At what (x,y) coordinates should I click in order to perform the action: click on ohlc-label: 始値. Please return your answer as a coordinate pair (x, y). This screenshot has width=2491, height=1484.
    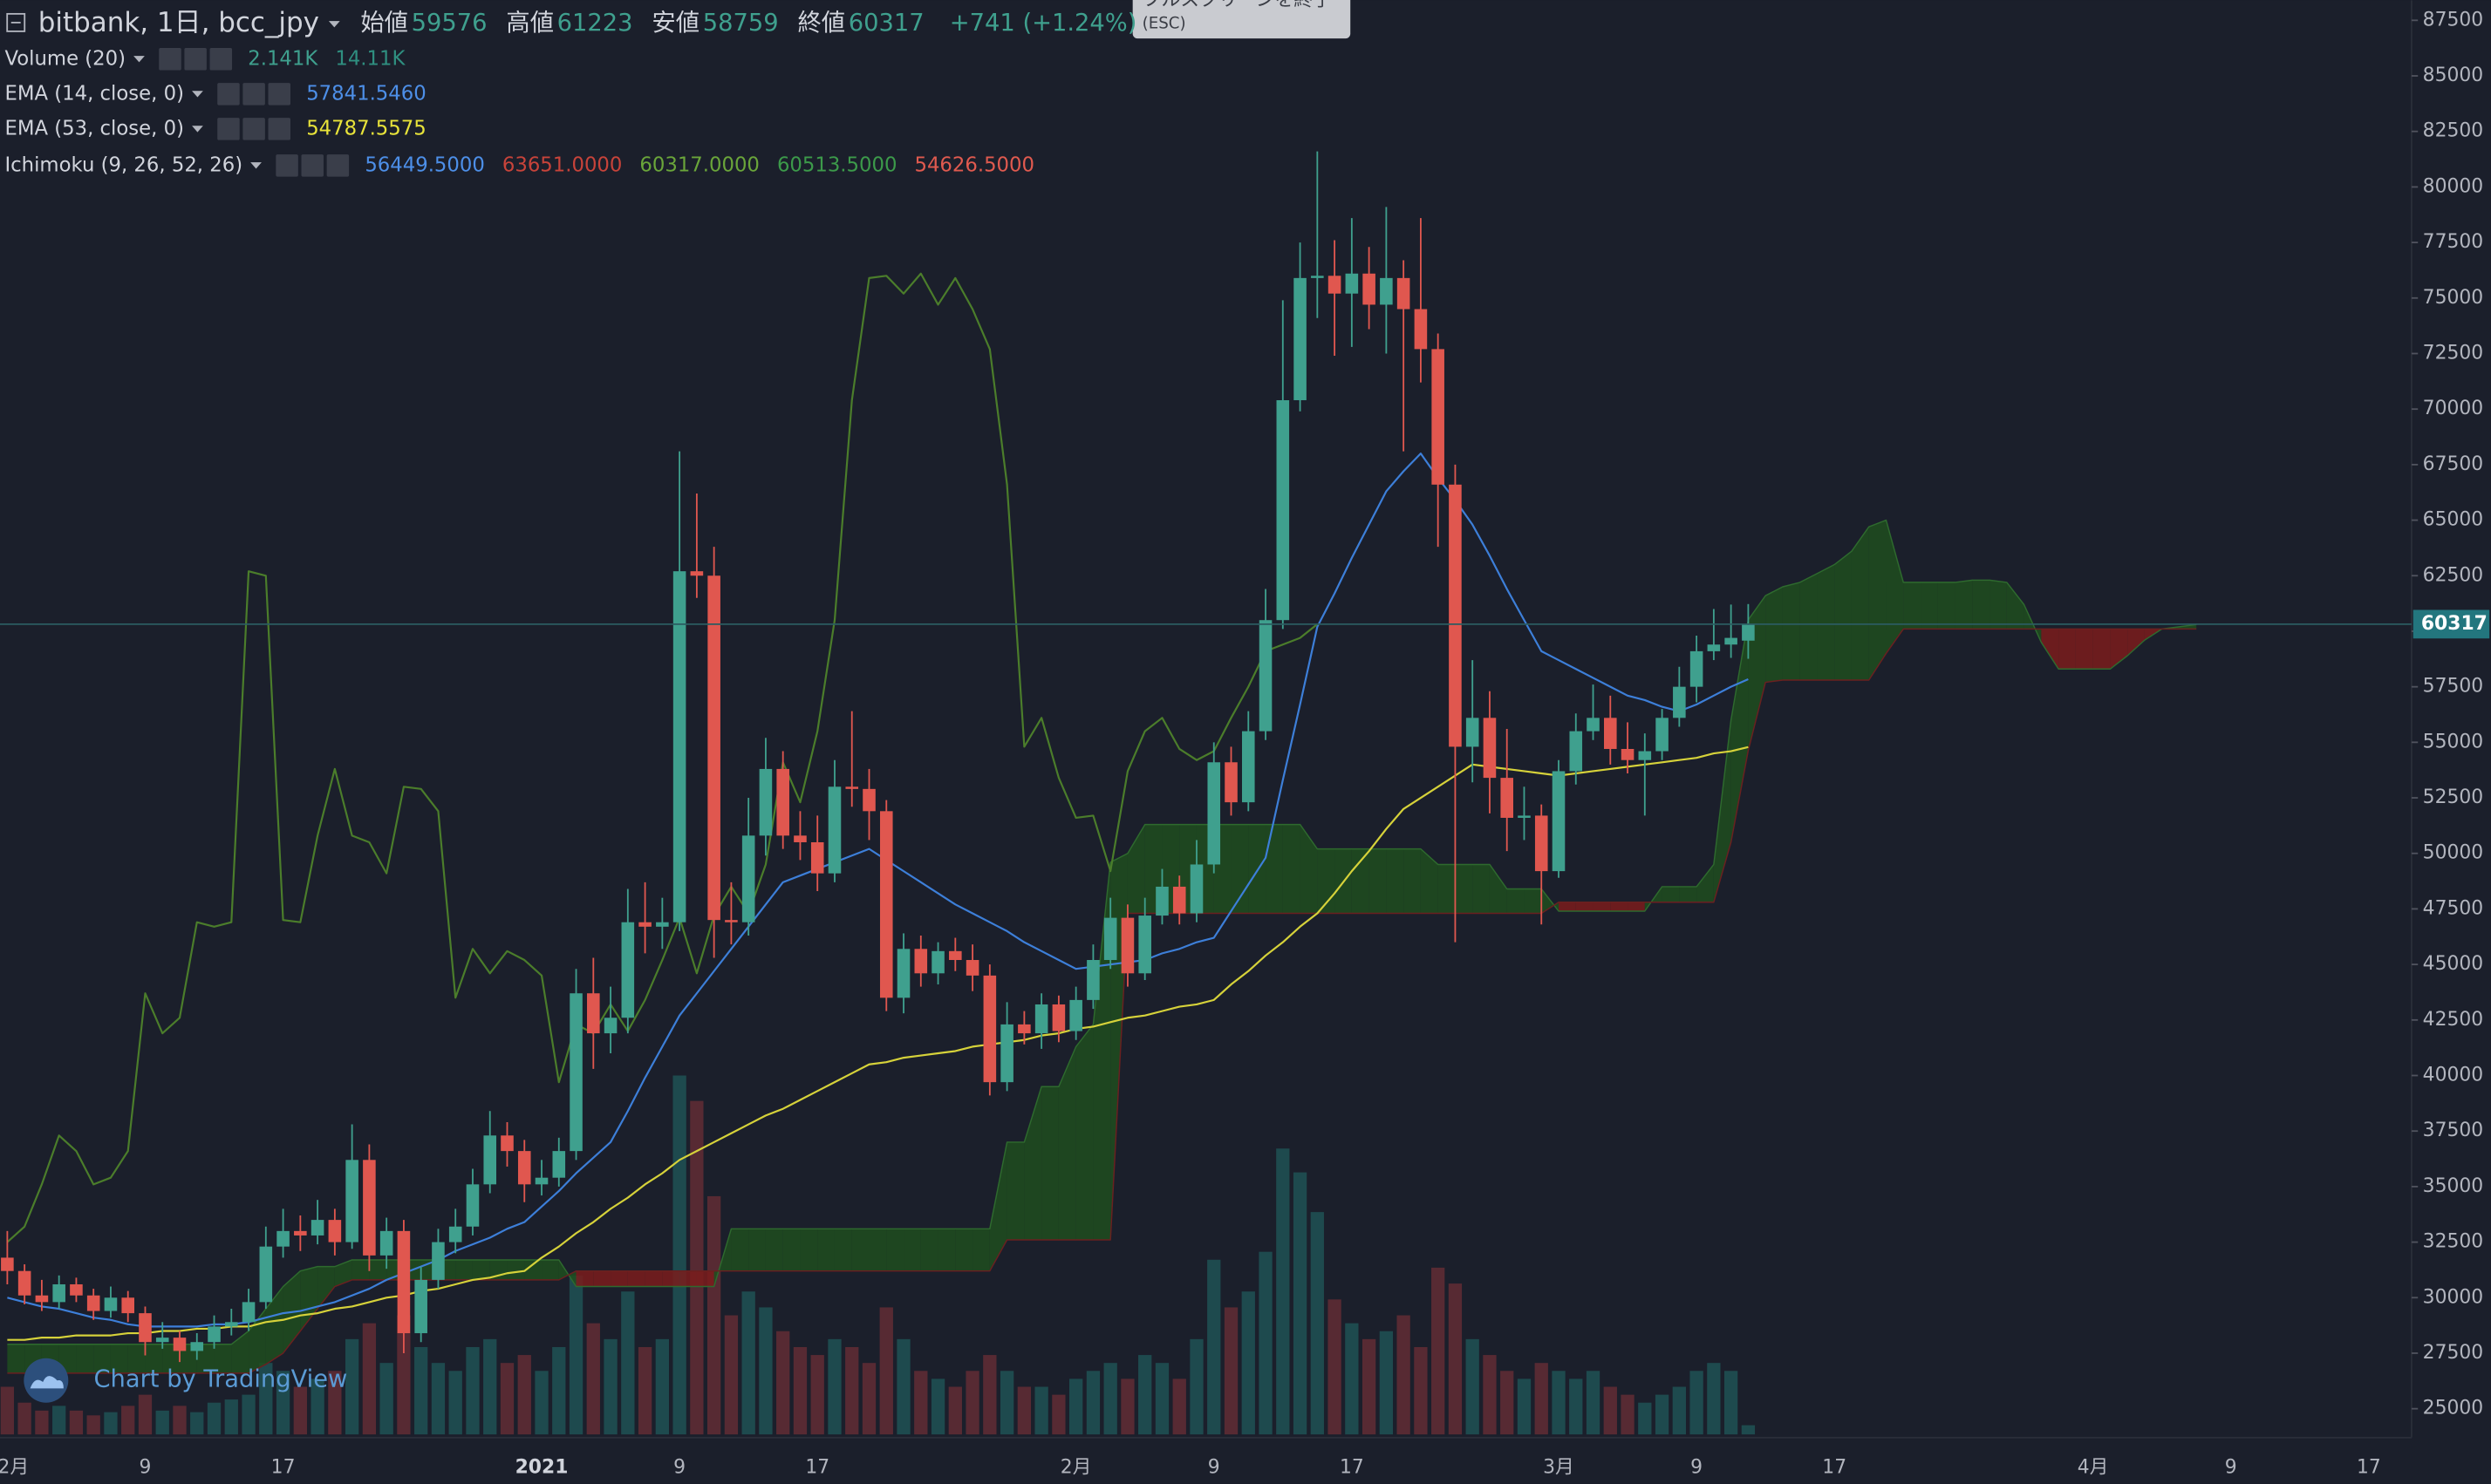
    Looking at the image, I should click on (384, 23).